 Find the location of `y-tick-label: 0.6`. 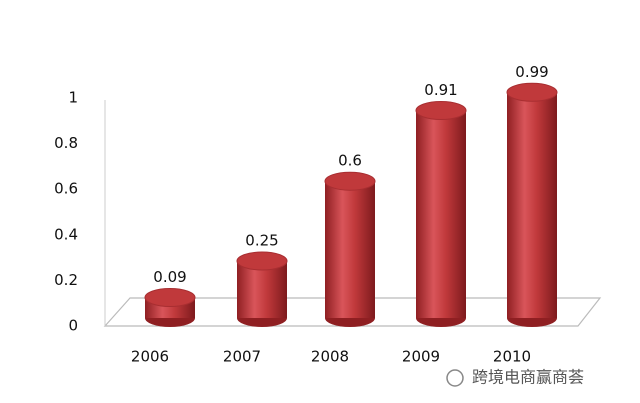

y-tick-label: 0.6 is located at coordinates (66, 189).